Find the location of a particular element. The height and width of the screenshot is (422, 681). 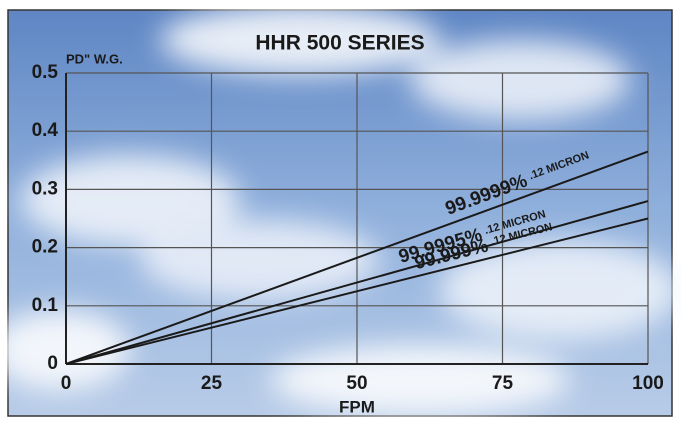

y-tick-label: 0.5 is located at coordinates (45, 72).